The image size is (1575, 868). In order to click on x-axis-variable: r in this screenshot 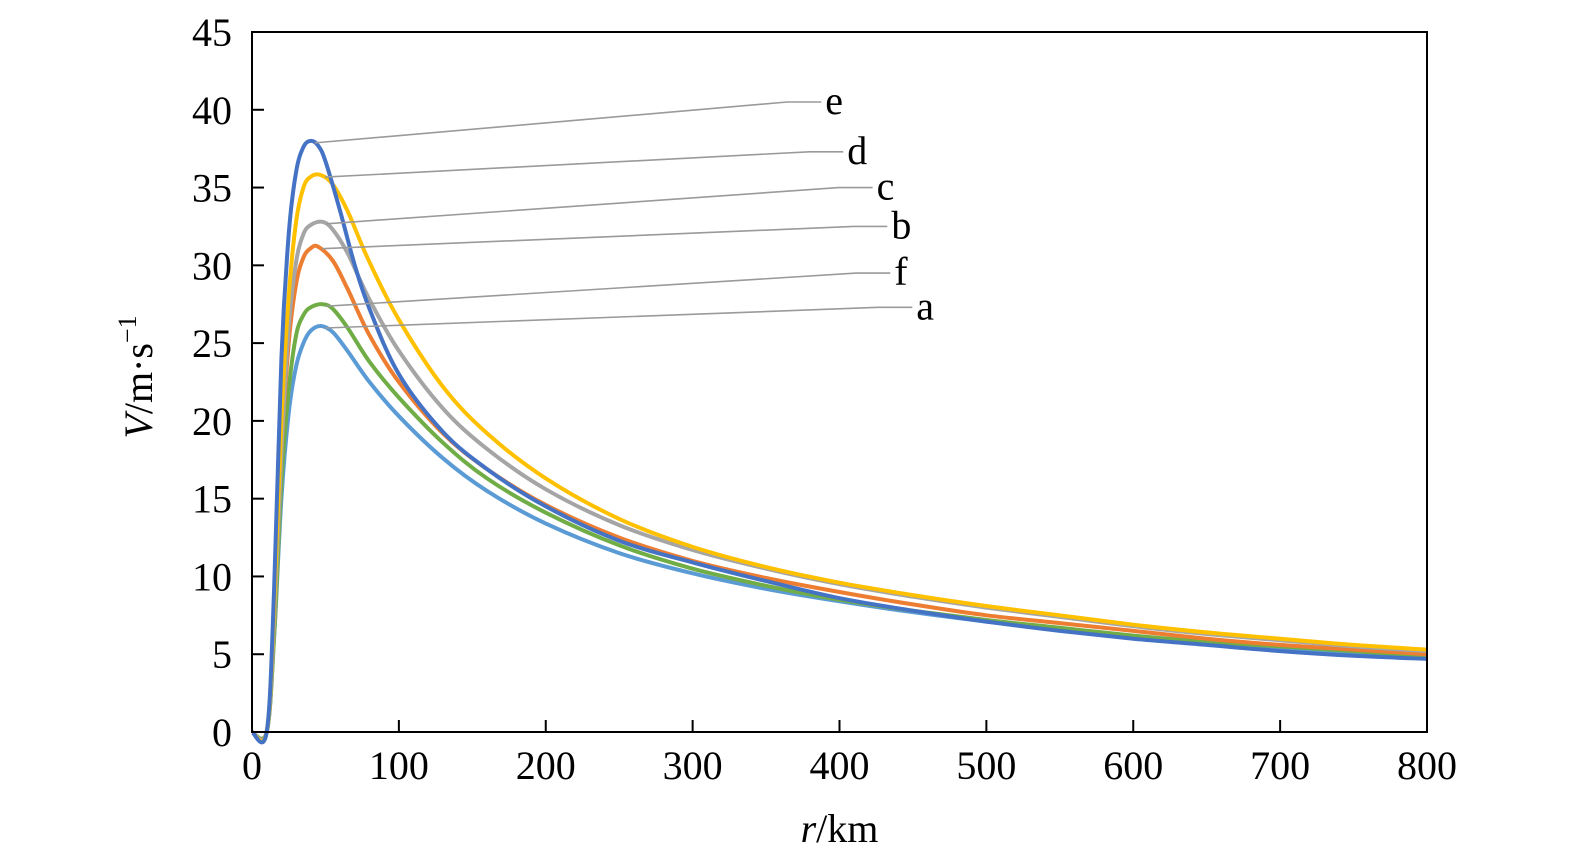, I will do `click(809, 828)`.